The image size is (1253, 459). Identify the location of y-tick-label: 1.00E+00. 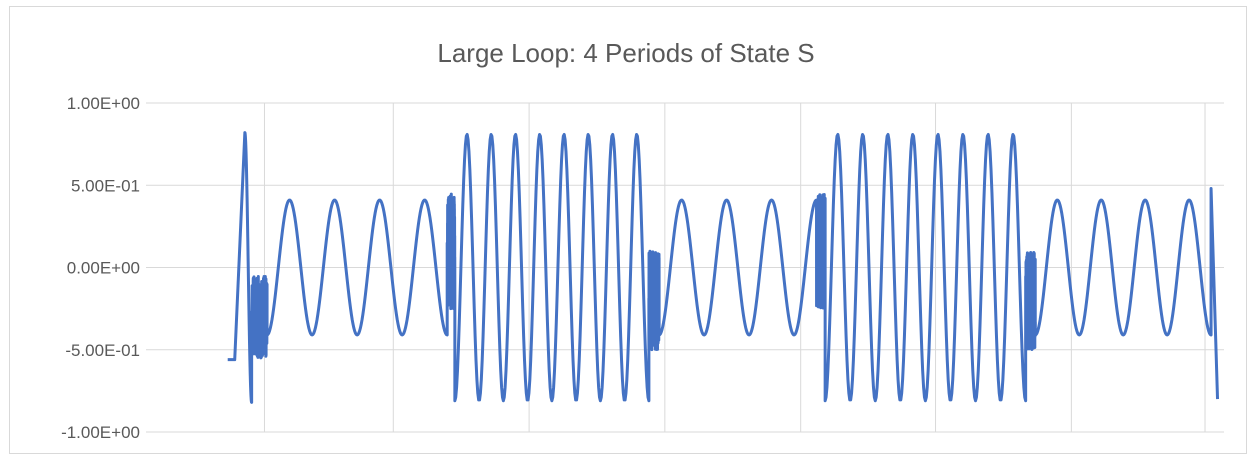
(103, 103).